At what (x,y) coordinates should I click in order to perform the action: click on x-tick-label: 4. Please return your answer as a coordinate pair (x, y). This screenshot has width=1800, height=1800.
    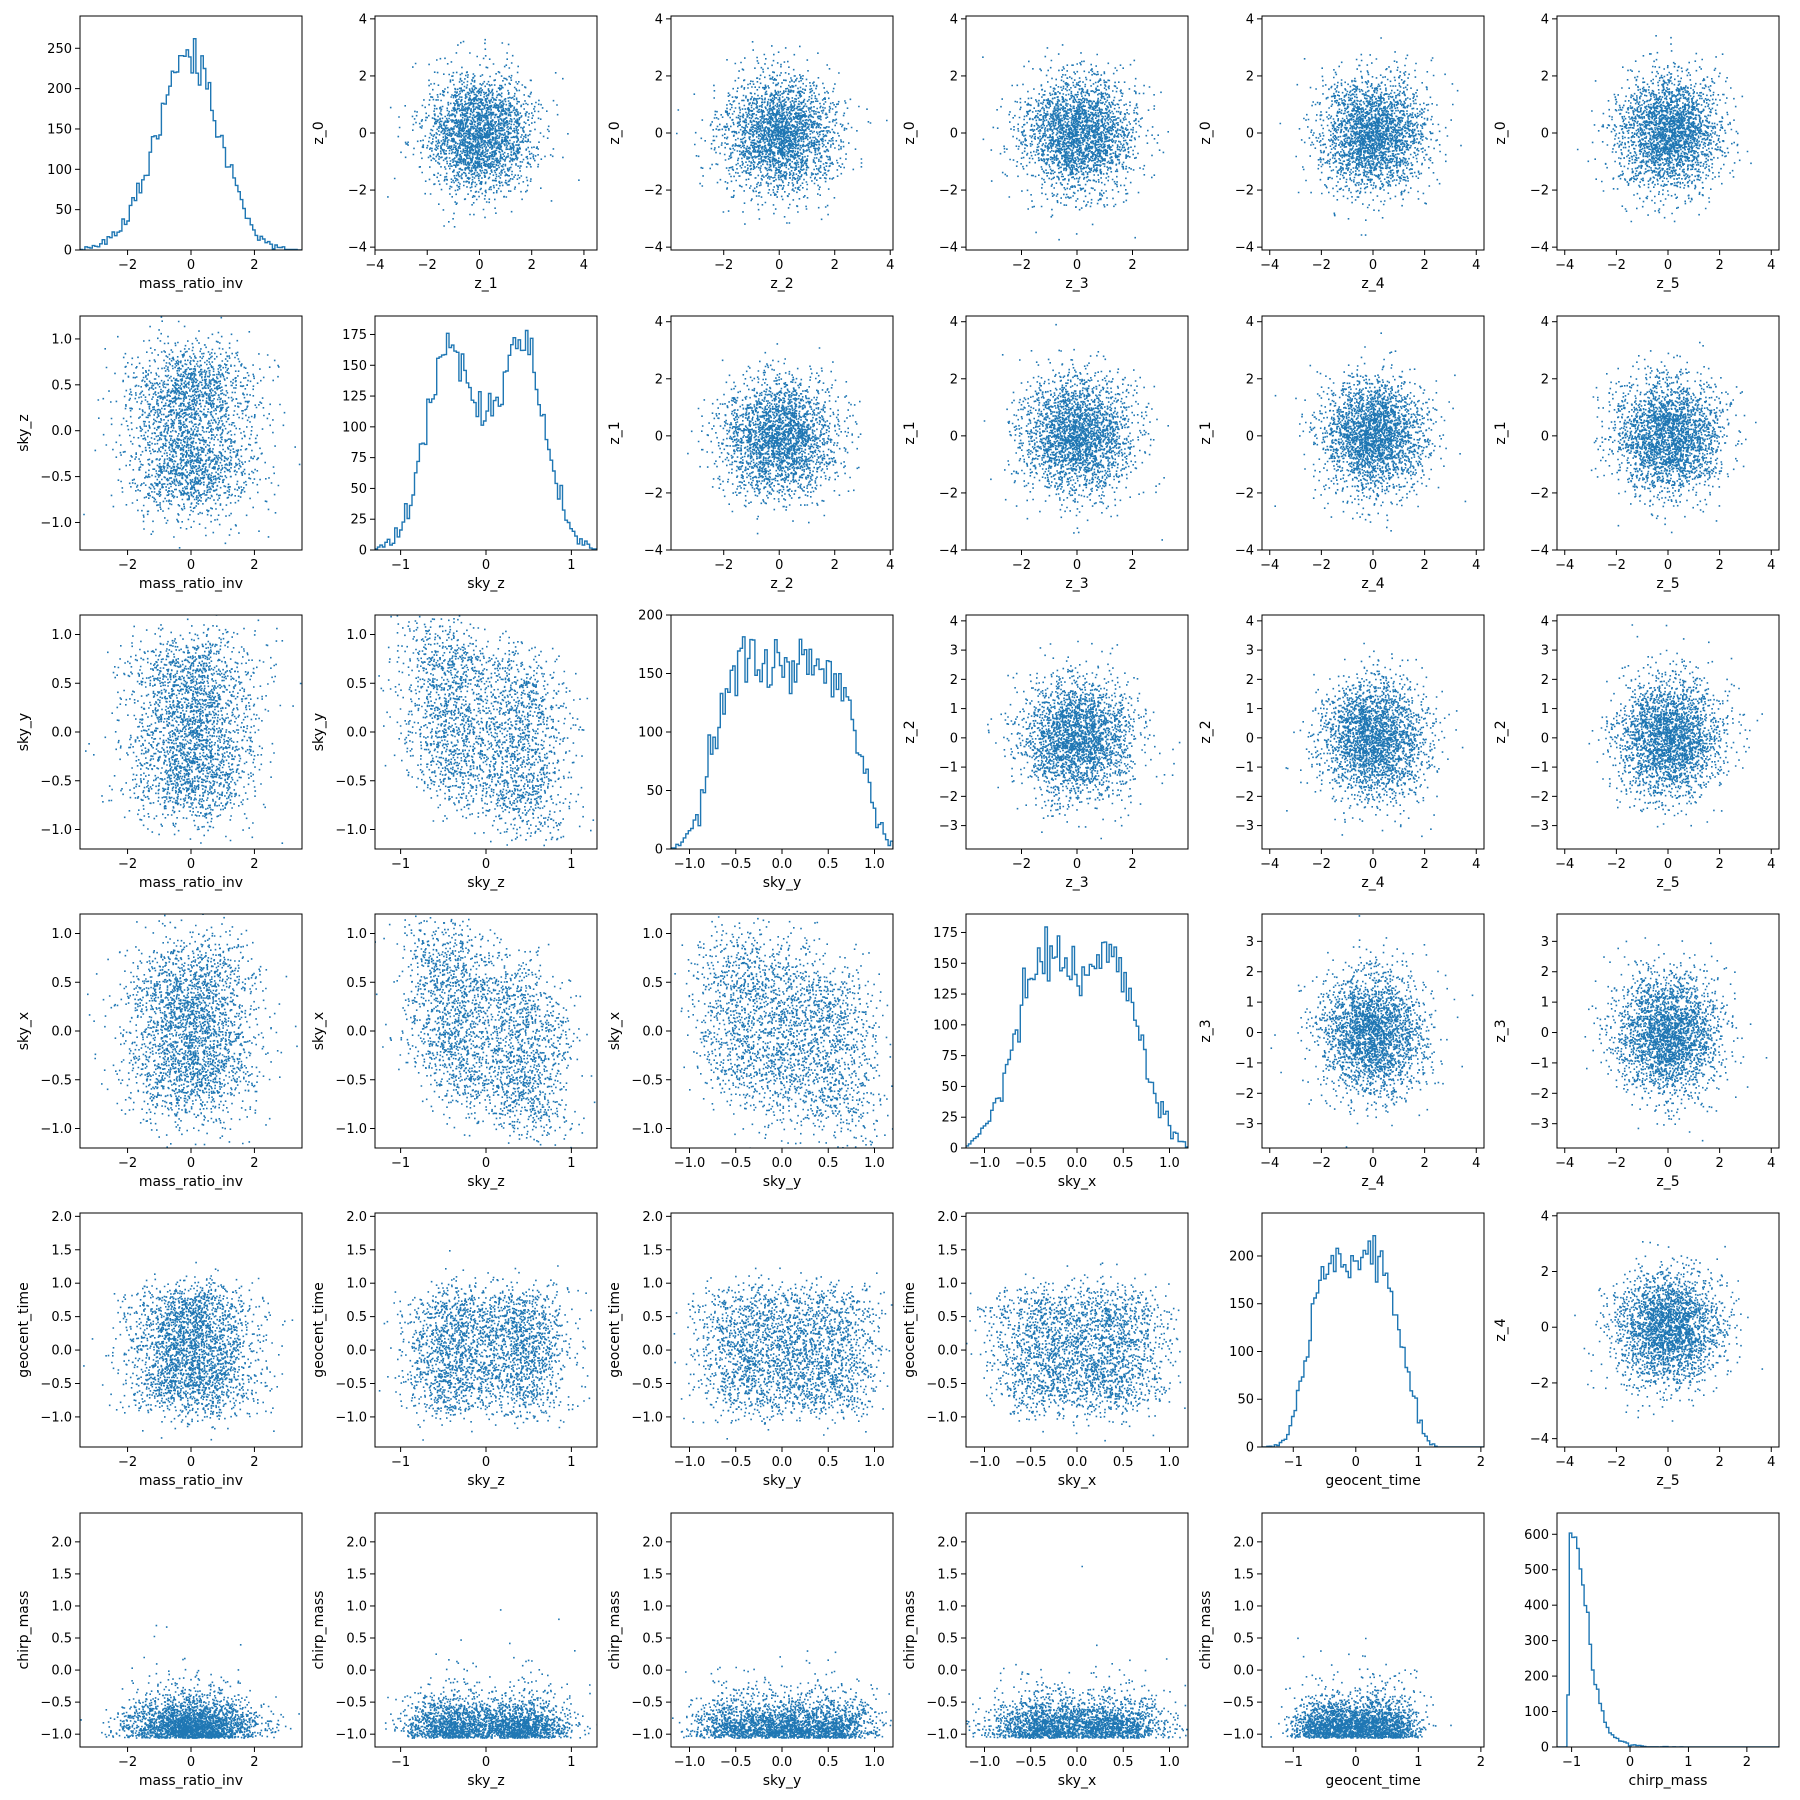
    Looking at the image, I should click on (1771, 864).